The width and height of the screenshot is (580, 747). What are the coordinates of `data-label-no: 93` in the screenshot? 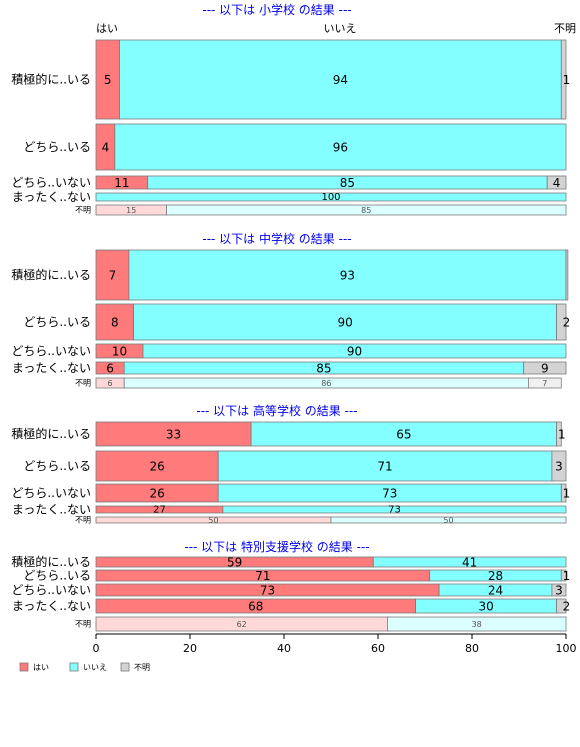 It's located at (347, 276).